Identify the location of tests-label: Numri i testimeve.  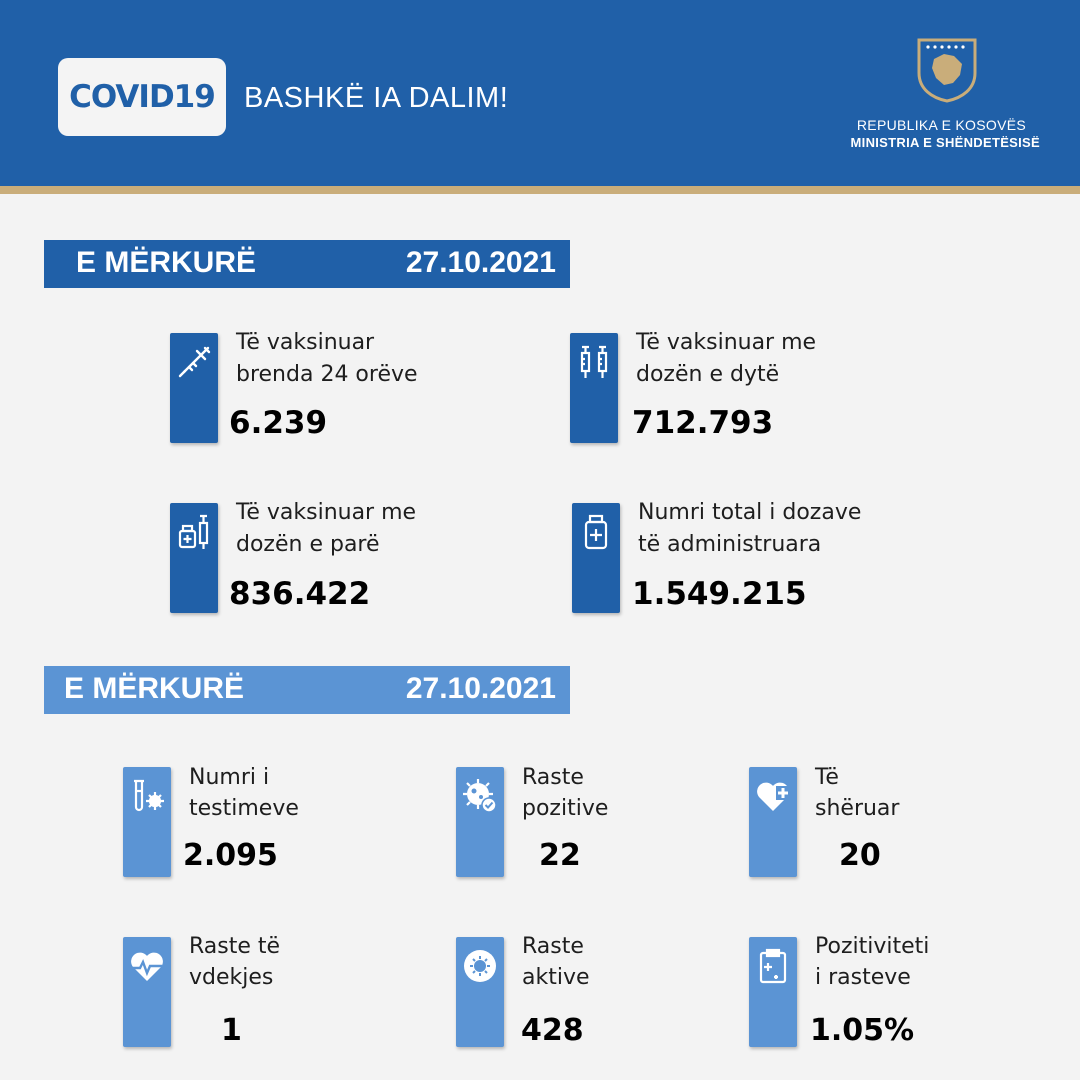
(244, 793).